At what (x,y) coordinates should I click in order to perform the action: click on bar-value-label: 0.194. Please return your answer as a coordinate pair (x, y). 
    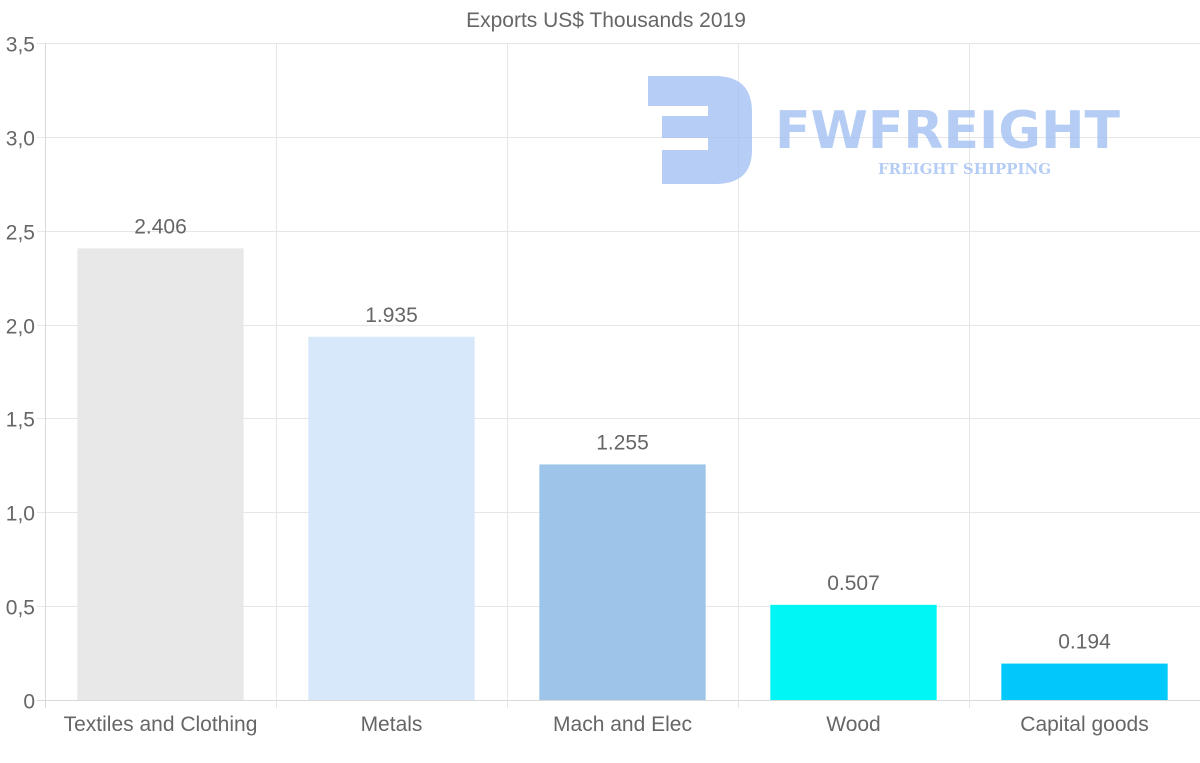
    Looking at the image, I should click on (1084, 642).